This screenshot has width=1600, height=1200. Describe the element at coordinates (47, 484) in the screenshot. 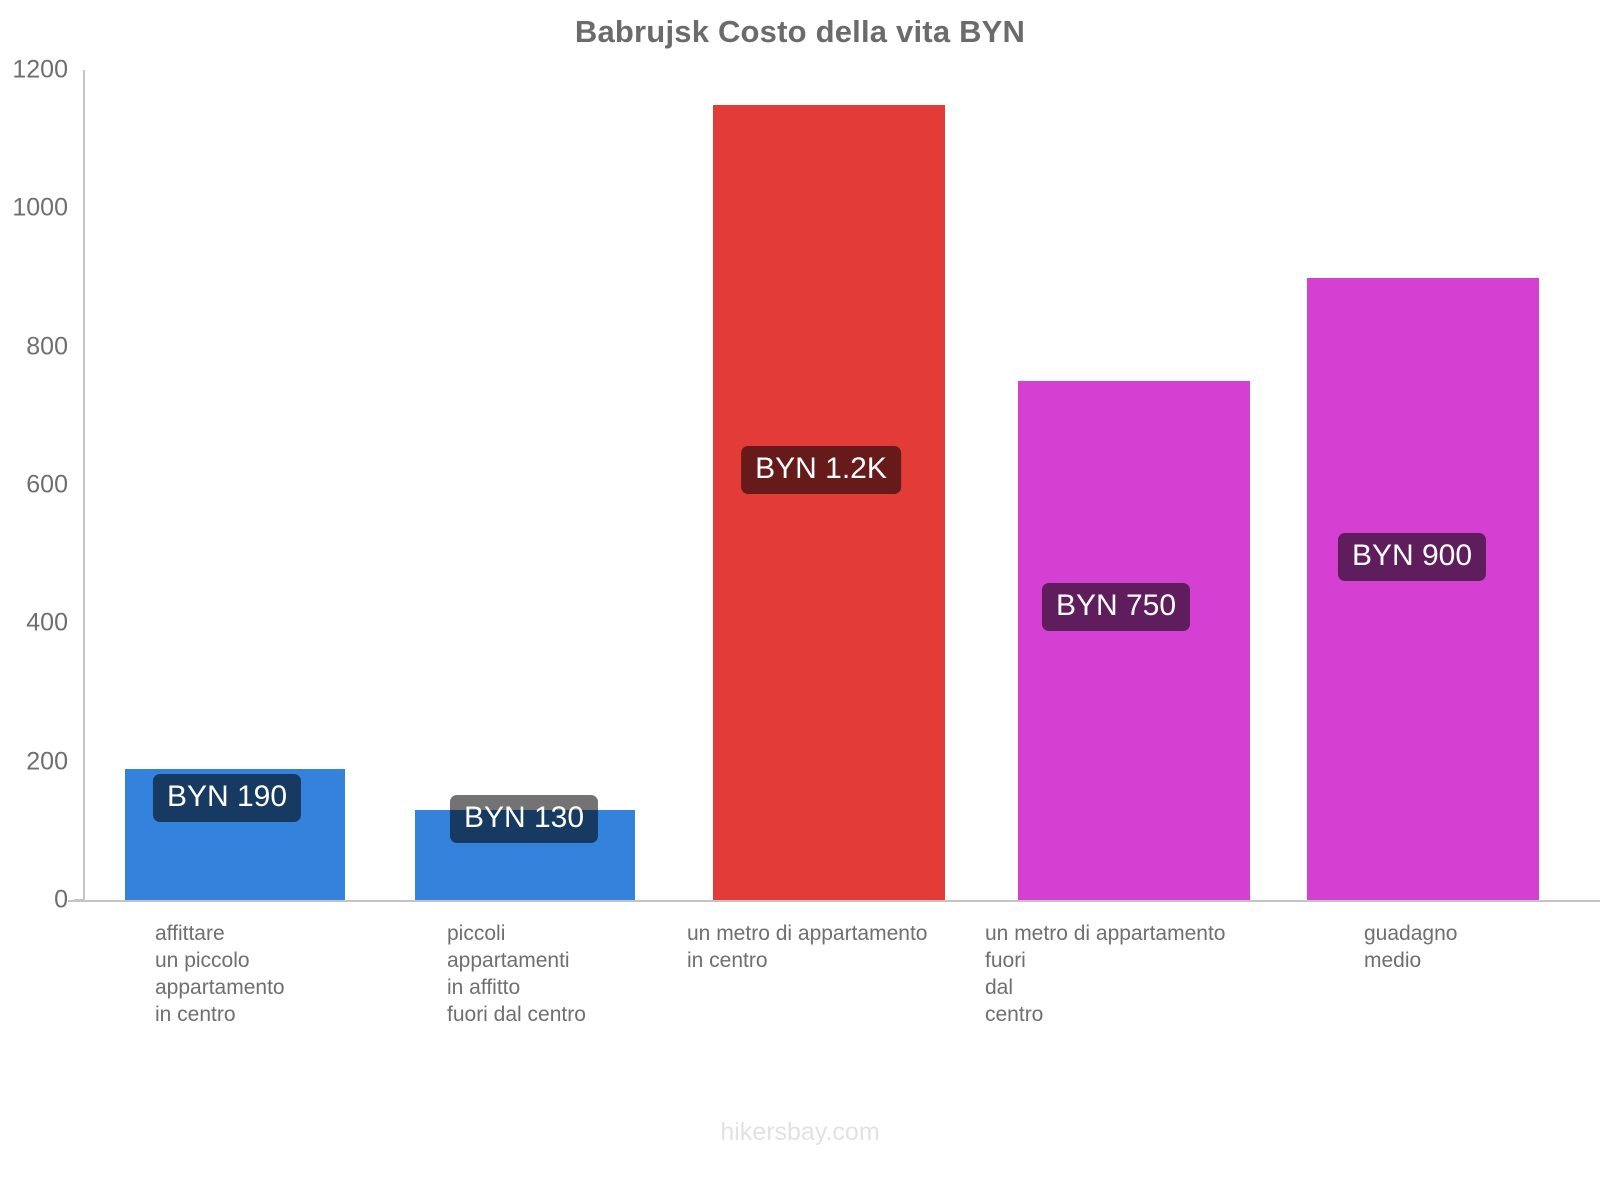

I see `y-axis-tick-label: 600` at that location.